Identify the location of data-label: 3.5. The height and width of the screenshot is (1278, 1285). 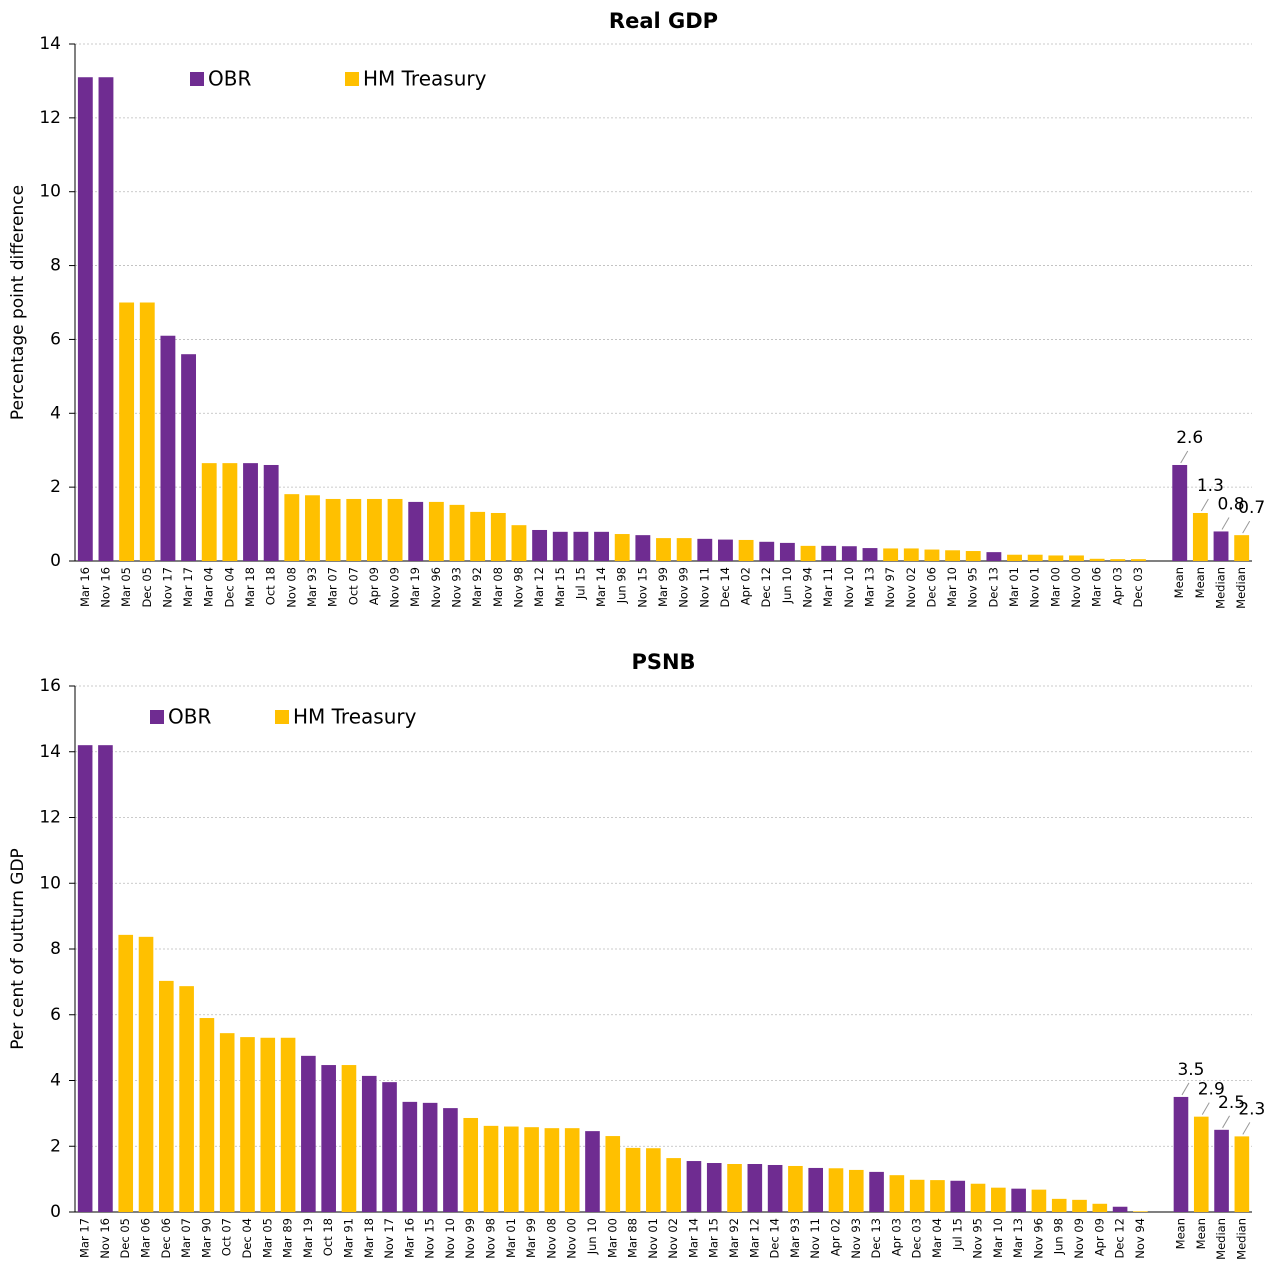
(1190, 1070).